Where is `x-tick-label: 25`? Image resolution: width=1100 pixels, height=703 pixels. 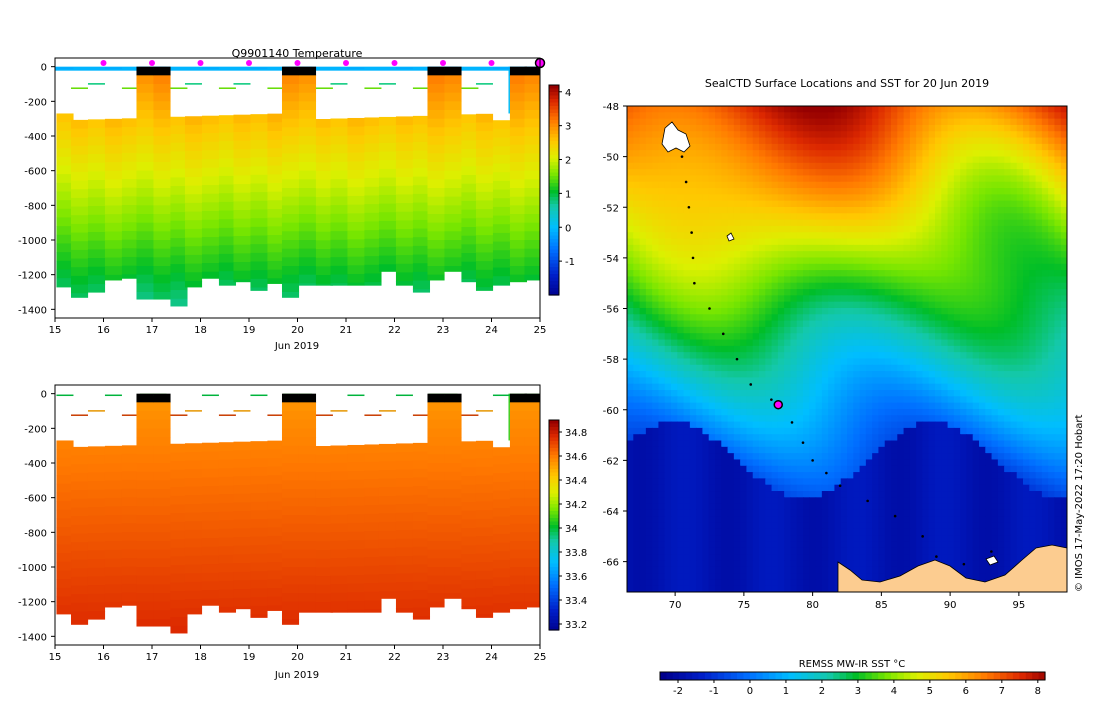 x-tick-label: 25 is located at coordinates (540, 657).